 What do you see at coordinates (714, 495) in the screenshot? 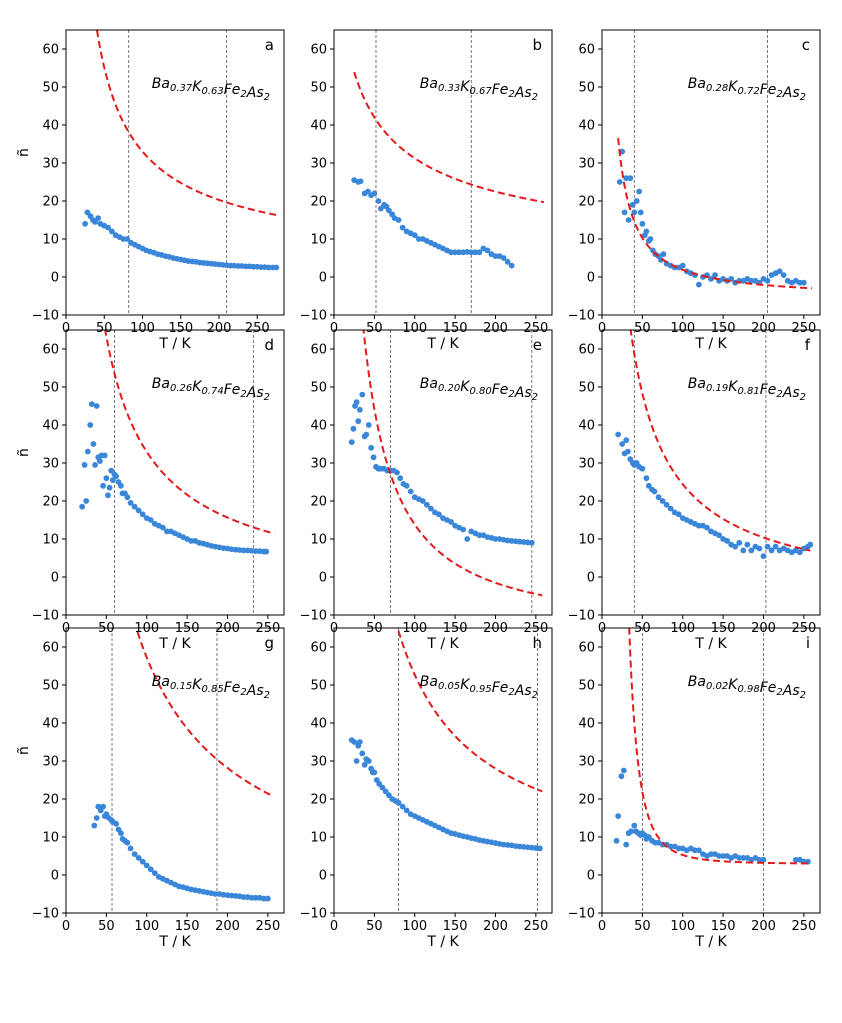
I see `points-f` at bounding box center [714, 495].